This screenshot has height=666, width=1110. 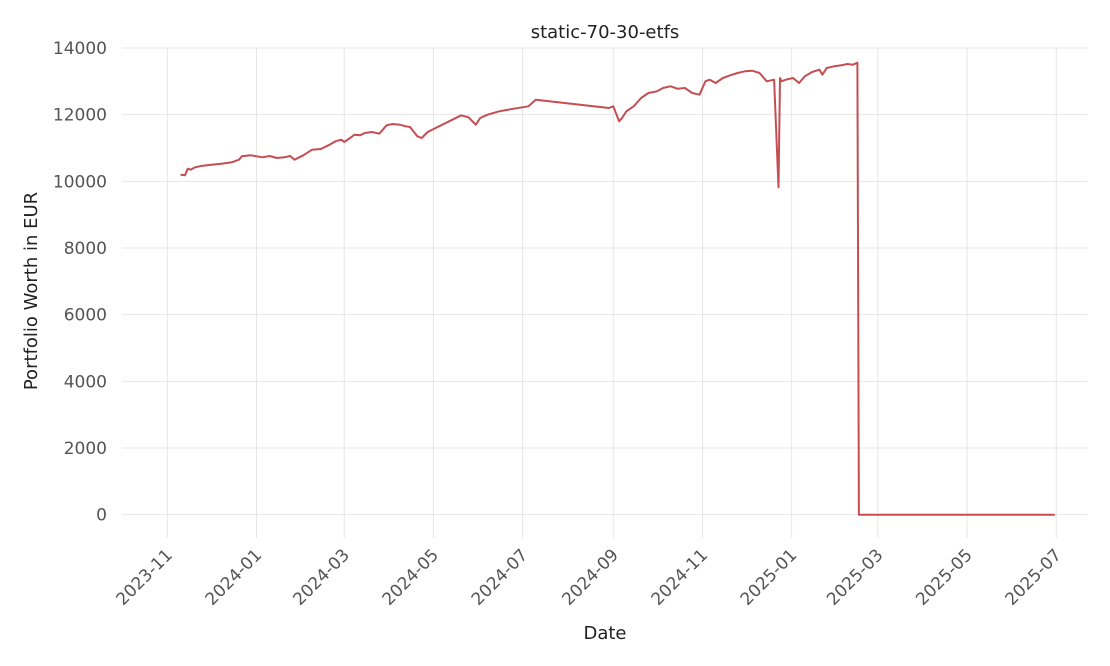 What do you see at coordinates (80, 49) in the screenshot?
I see `y-tick-label: 14000` at bounding box center [80, 49].